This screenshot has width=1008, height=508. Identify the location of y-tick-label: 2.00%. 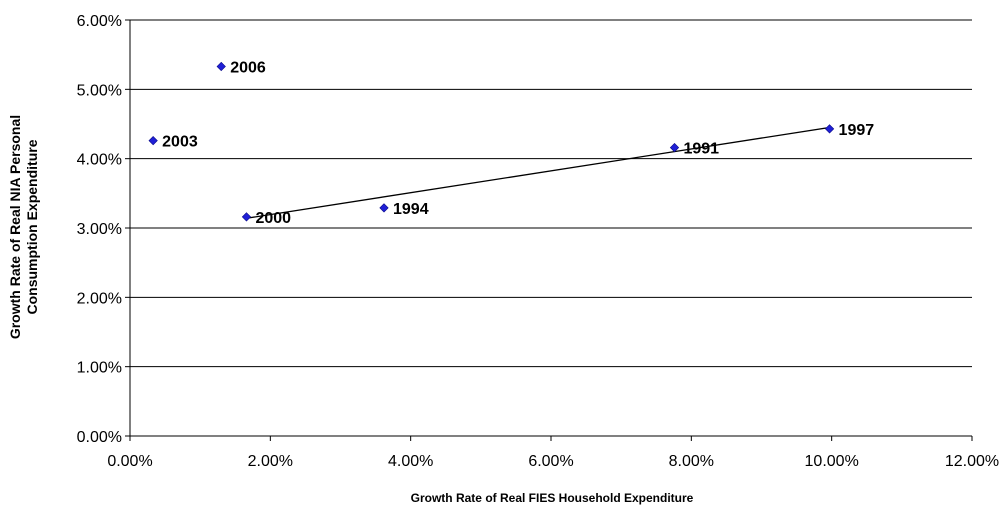
(99, 298).